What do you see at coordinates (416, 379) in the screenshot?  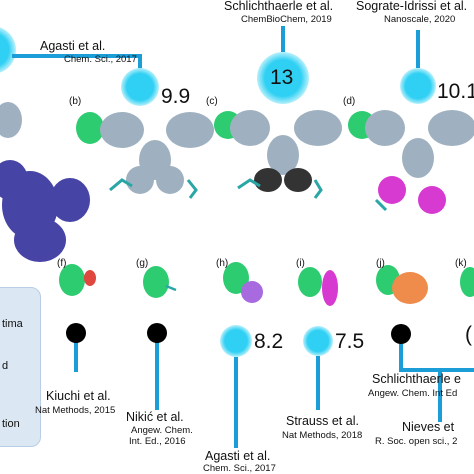 I see `schlichthaerle2-author: Schlichthaerle e` at bounding box center [416, 379].